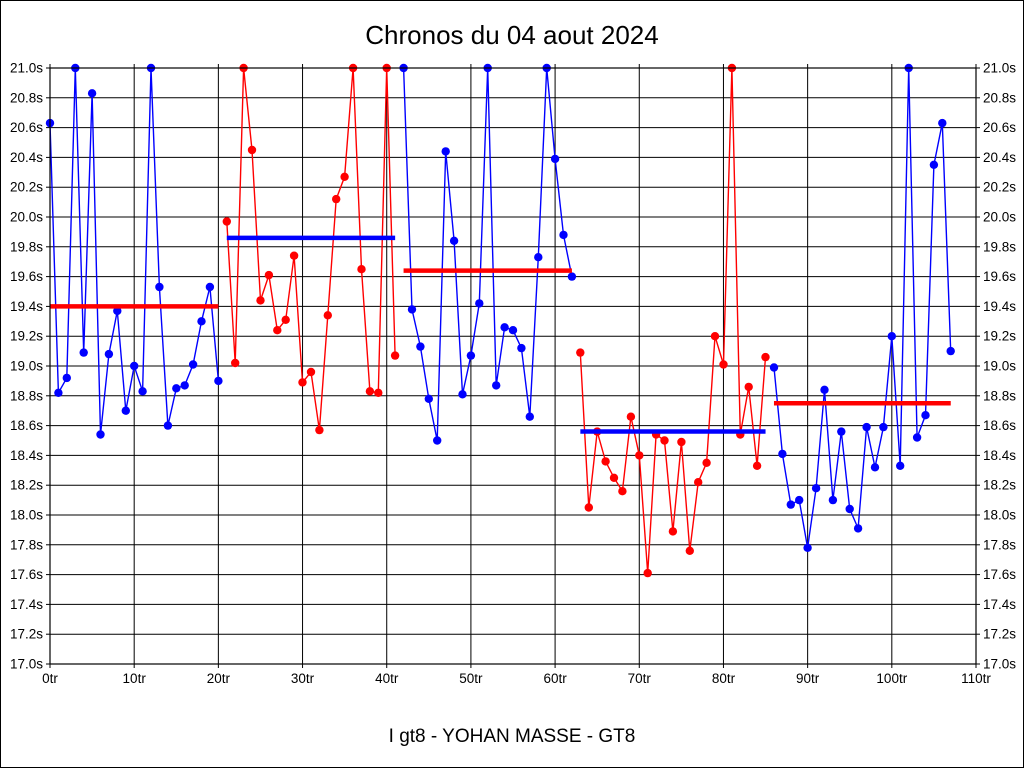  Describe the element at coordinates (808, 678) in the screenshot. I see `x-axis-tick-label: 90tr` at that location.